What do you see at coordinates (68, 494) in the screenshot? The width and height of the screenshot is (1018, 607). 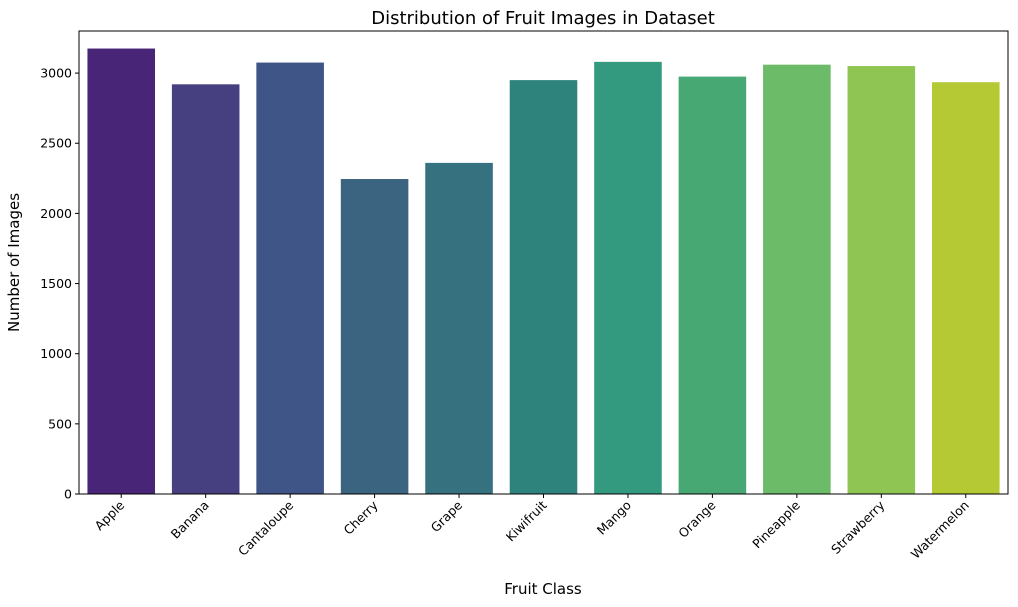 I see `y-tick-label: 0` at bounding box center [68, 494].